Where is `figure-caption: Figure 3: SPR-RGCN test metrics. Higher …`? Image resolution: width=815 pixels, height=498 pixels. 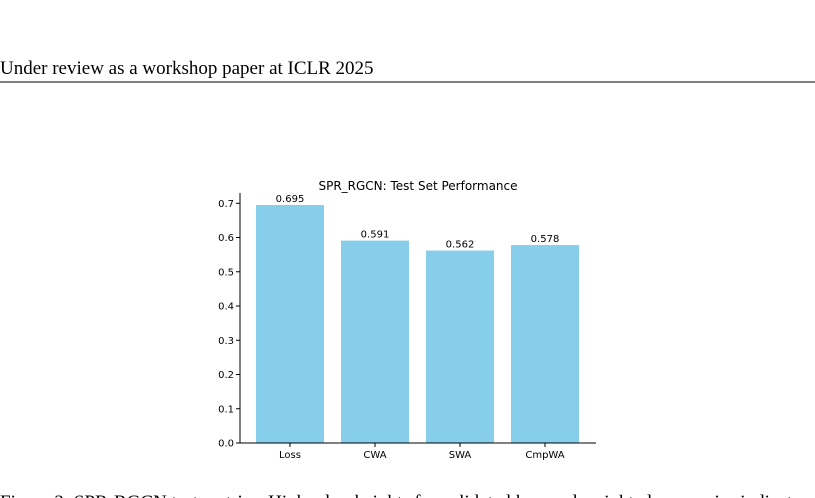
figure-caption: Figure 3: SPR-RGCN test metrics. Higher … is located at coordinates (400, 495).